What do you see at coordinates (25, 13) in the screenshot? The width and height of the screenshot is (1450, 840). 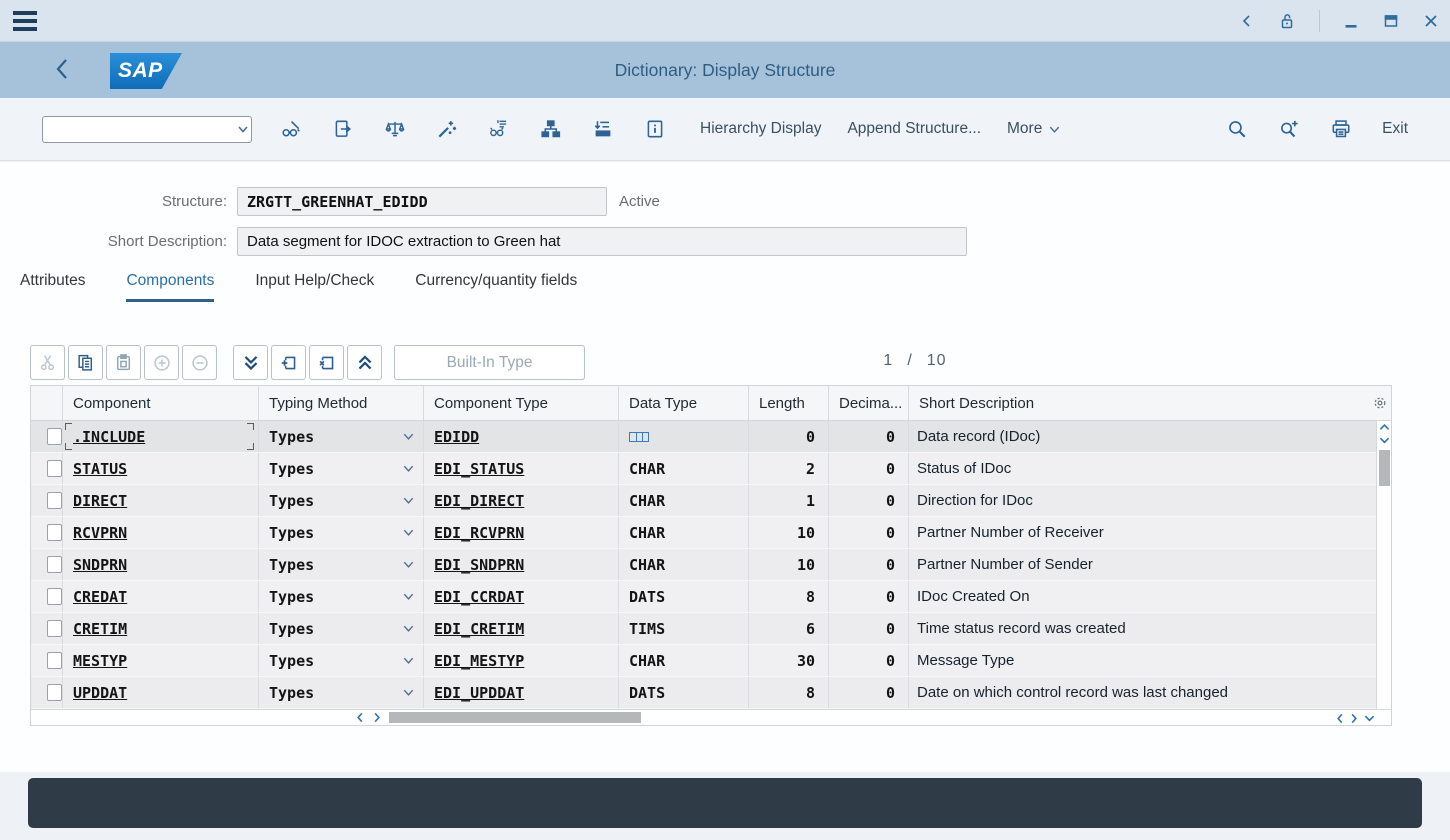 I see `menu-icon` at bounding box center [25, 13].